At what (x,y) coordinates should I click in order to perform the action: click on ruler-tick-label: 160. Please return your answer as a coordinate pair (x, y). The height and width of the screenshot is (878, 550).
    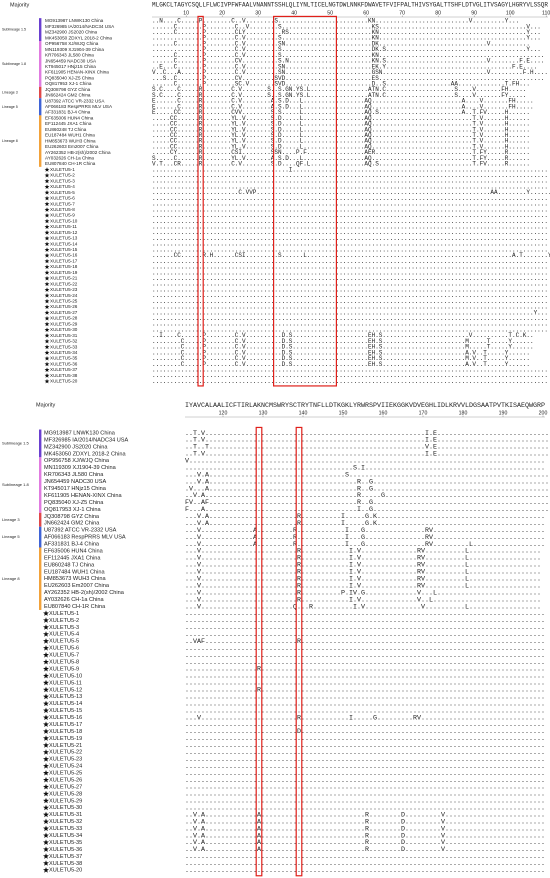
    Looking at the image, I should click on (383, 413).